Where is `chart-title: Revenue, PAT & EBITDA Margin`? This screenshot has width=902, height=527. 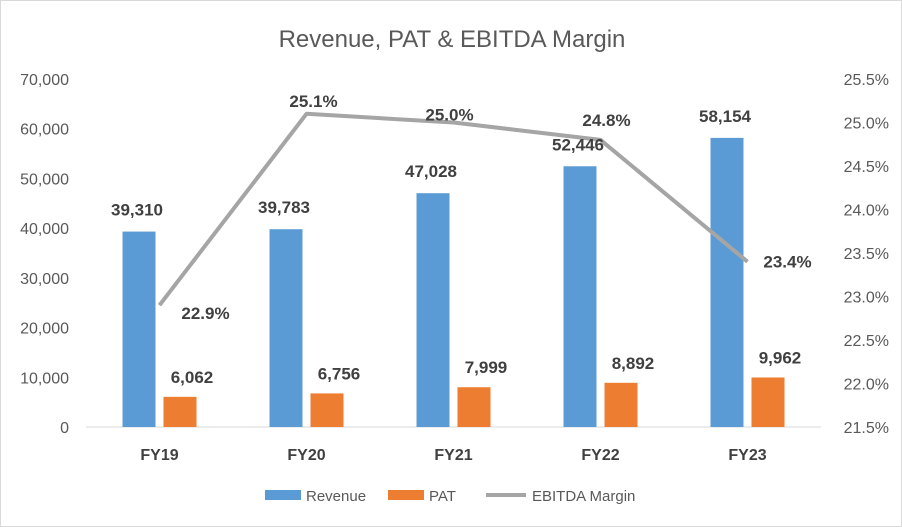
chart-title: Revenue, PAT & EBITDA Margin is located at coordinates (452, 39).